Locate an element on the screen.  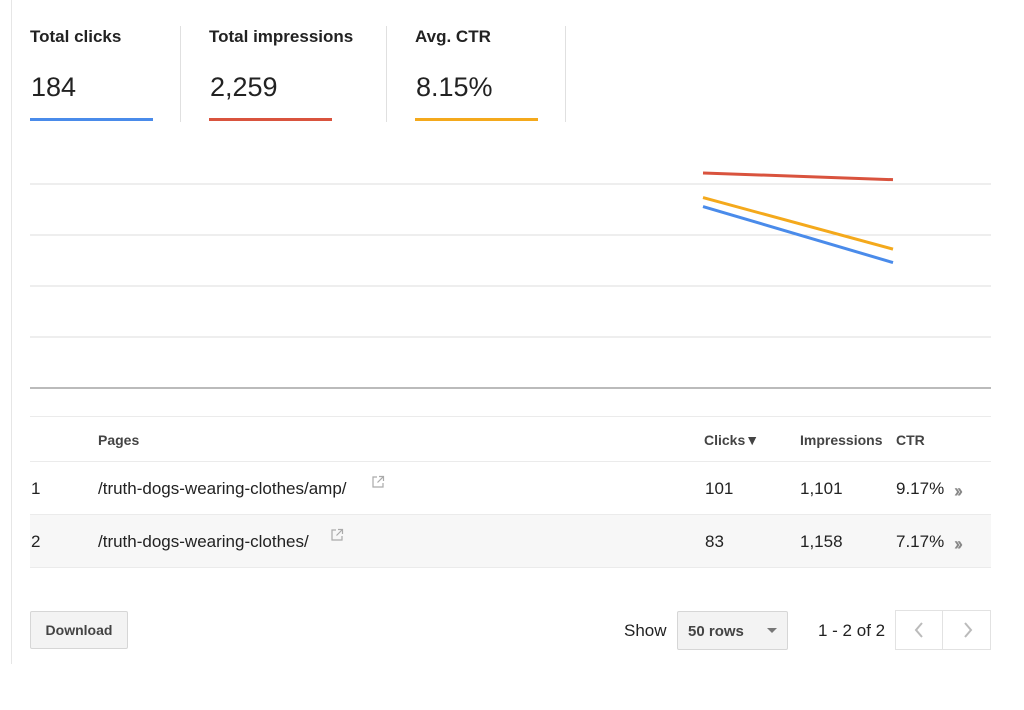
ctr-value: 9.17% is located at coordinates (920, 488).